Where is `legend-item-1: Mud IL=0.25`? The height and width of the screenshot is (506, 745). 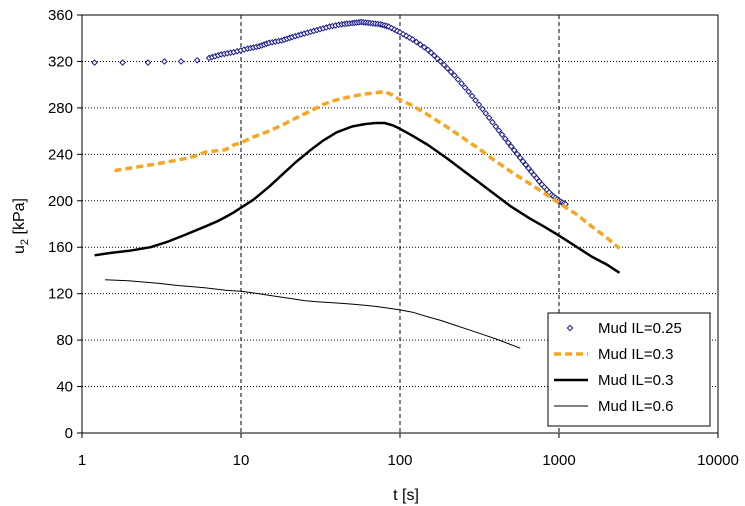 legend-item-1: Mud IL=0.25 is located at coordinates (624, 328).